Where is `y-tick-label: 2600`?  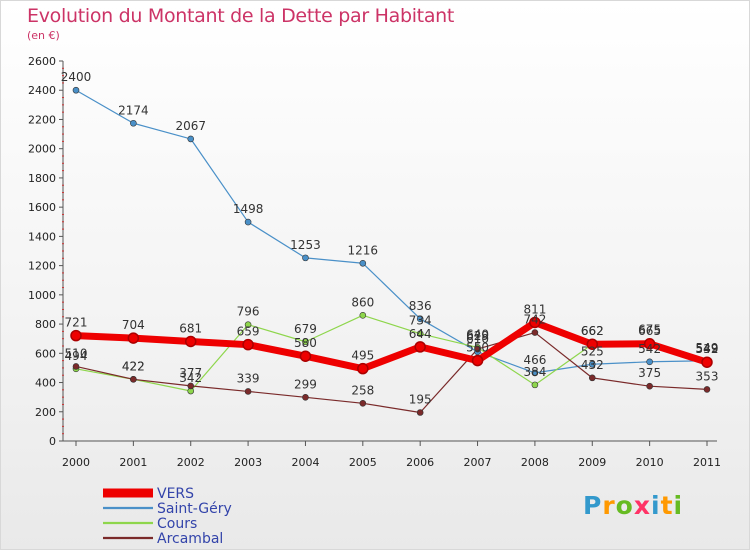
y-tick-label: 2600 is located at coordinates (42, 61).